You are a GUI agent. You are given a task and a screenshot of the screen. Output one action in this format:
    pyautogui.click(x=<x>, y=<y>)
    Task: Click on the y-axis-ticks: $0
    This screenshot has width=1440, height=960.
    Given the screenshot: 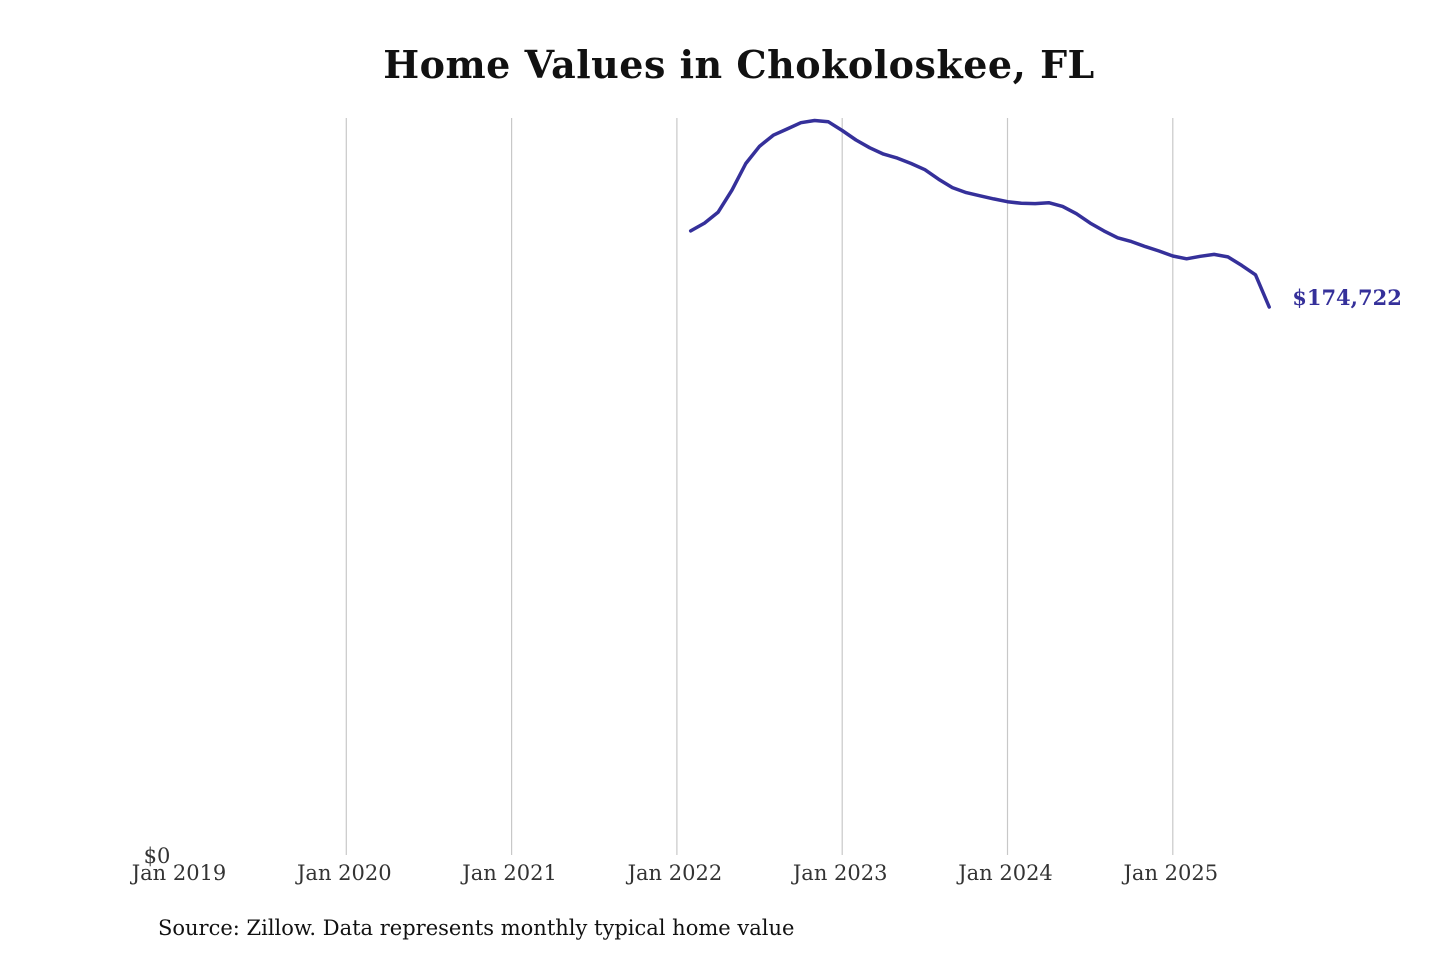 What is the action you would take?
    pyautogui.click(x=157, y=856)
    